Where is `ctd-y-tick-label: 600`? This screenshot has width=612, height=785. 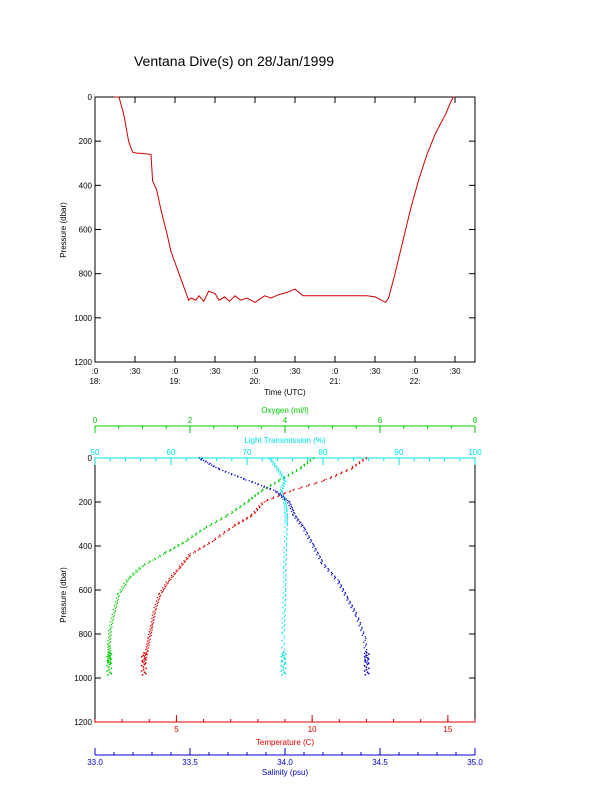
ctd-y-tick-label: 600 is located at coordinates (86, 590).